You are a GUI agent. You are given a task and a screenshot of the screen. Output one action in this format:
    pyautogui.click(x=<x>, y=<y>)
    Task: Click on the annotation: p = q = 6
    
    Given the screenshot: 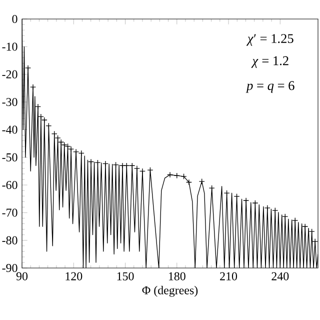 What is the action you would take?
    pyautogui.click(x=270, y=87)
    